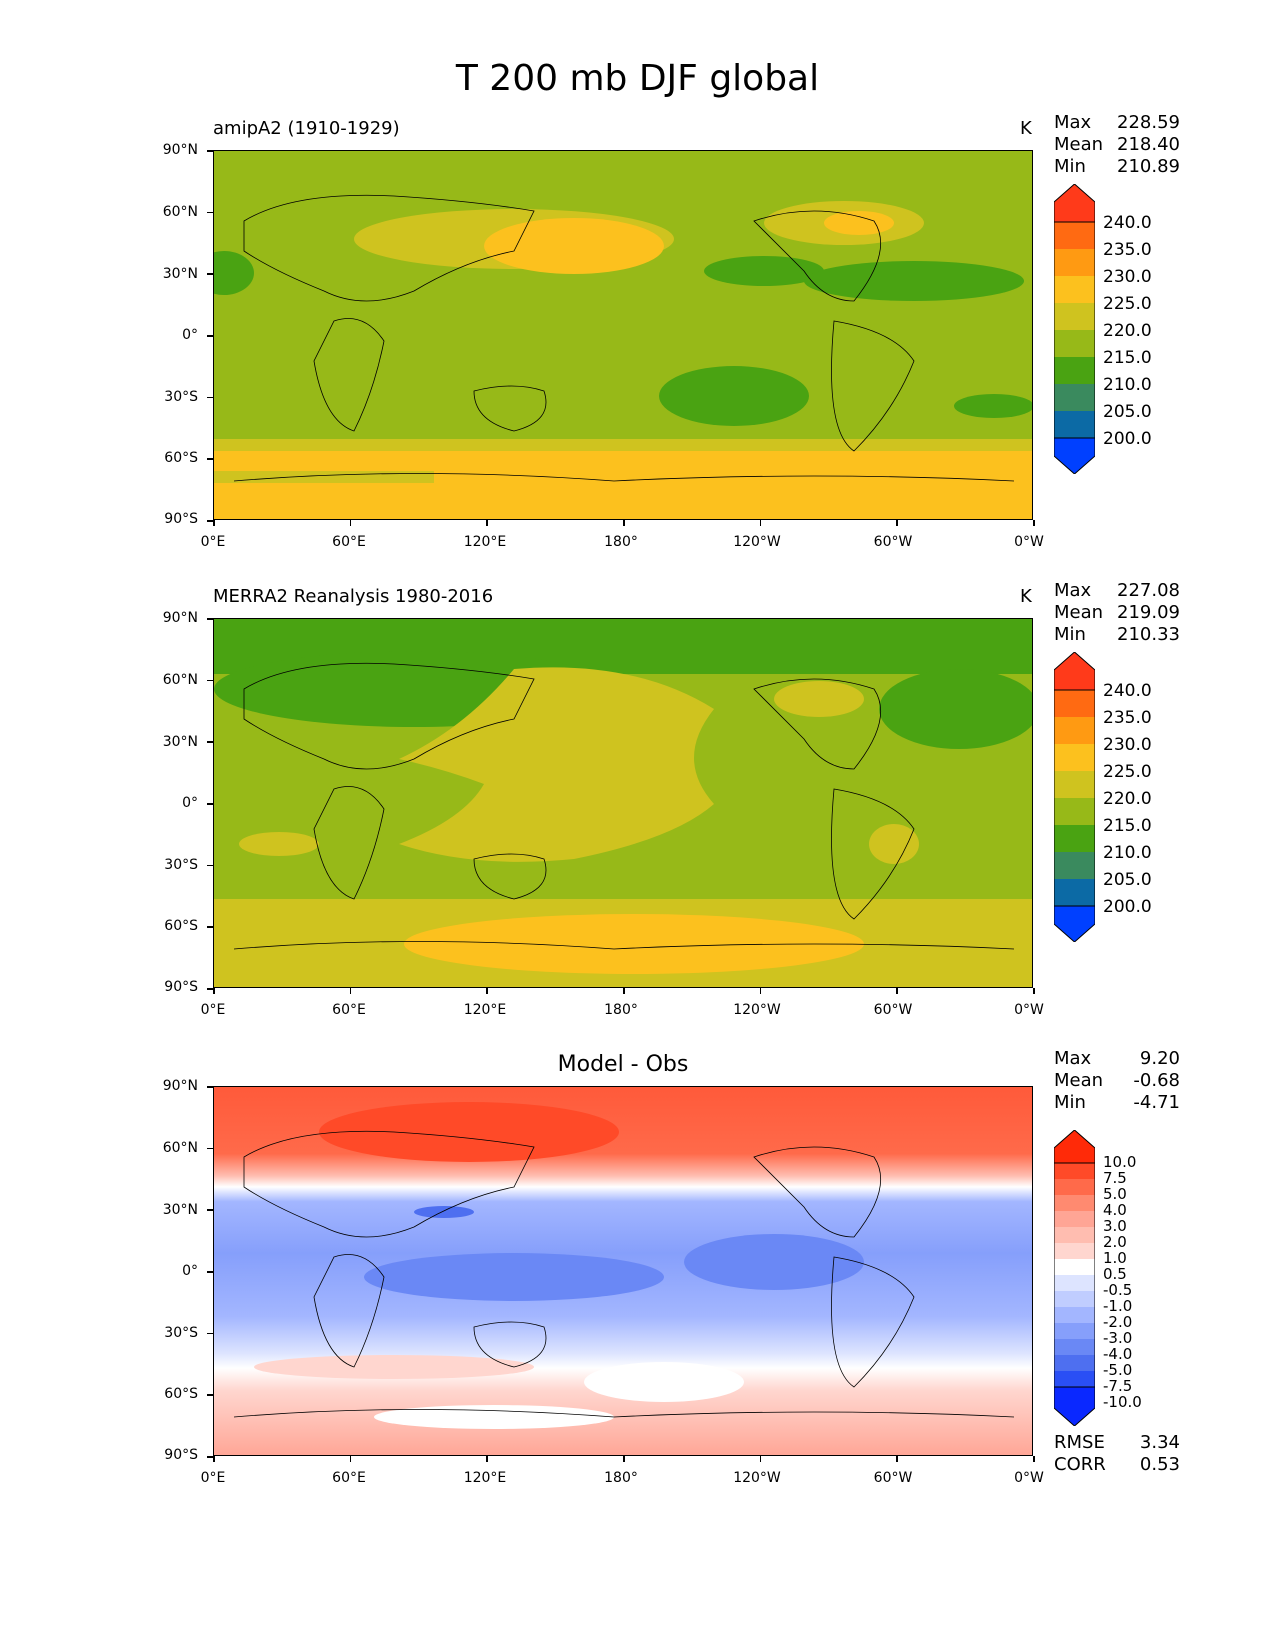 This screenshot has width=1275, height=1650. I want to click on panel-title: Model - Obs, so click(623, 1064).